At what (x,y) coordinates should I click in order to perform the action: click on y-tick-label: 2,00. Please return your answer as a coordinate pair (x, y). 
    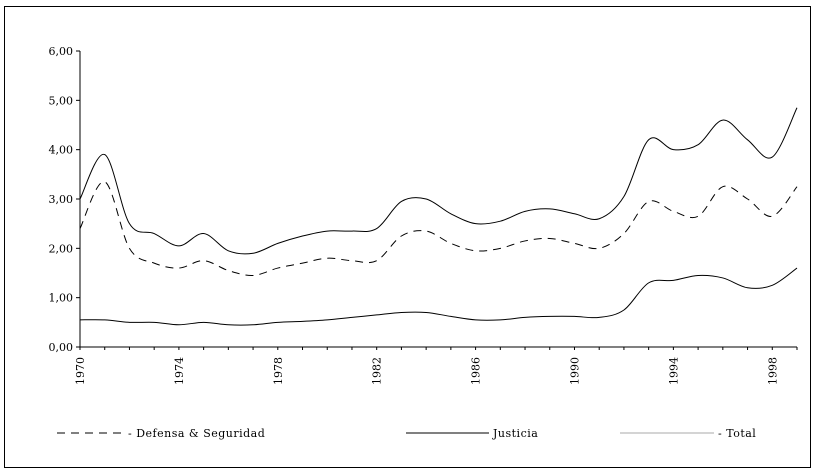
    Looking at the image, I should click on (61, 248).